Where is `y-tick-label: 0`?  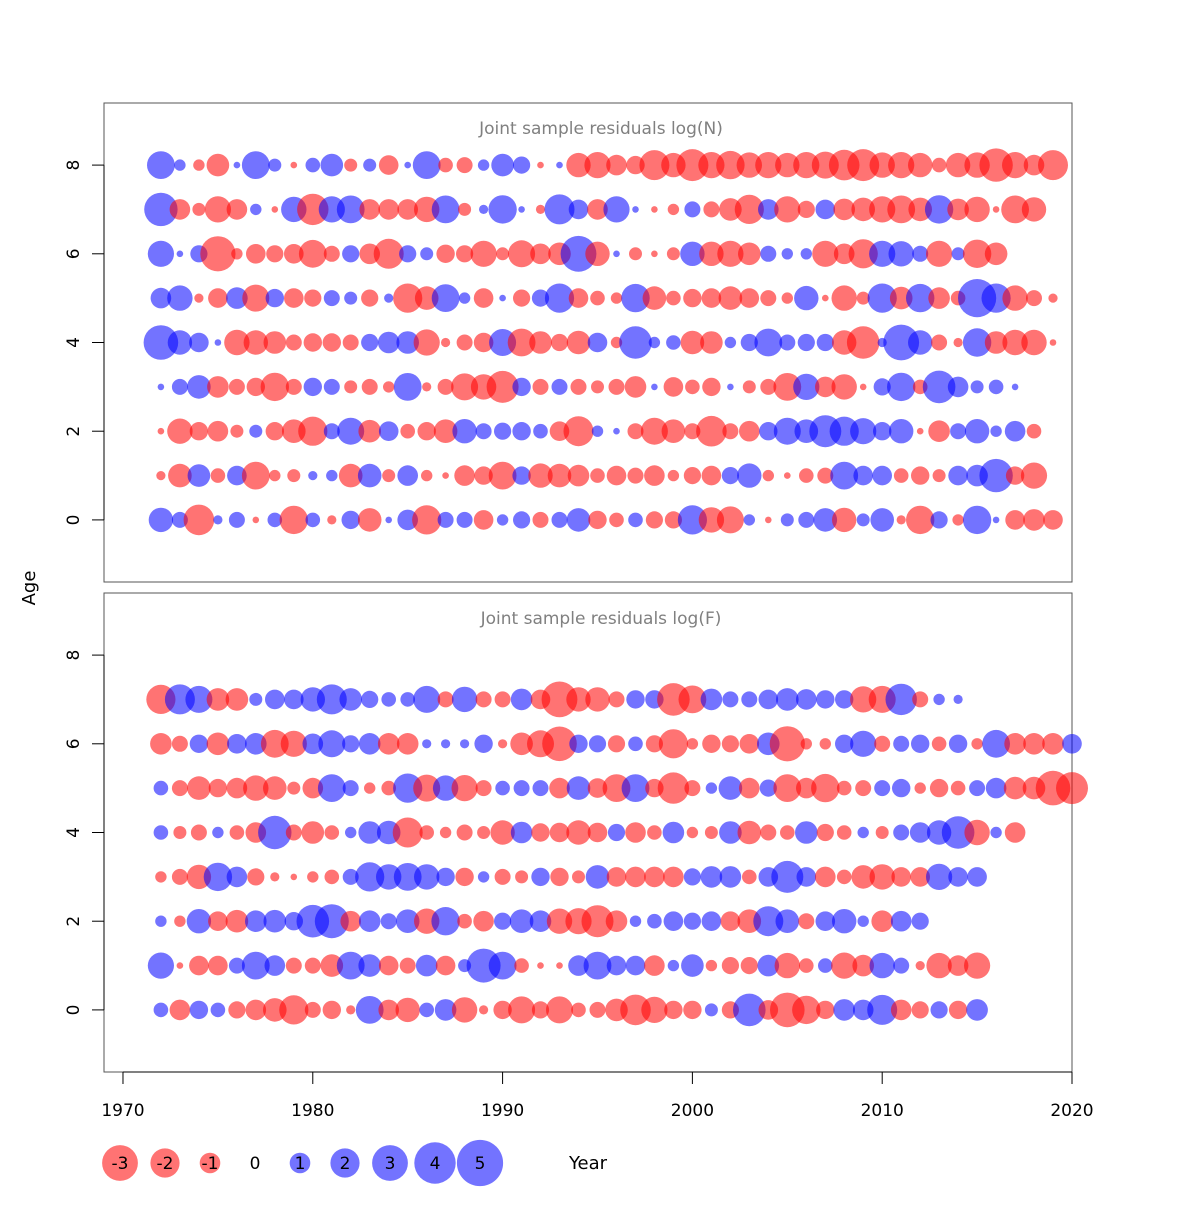
y-tick-label: 0 is located at coordinates (74, 1009).